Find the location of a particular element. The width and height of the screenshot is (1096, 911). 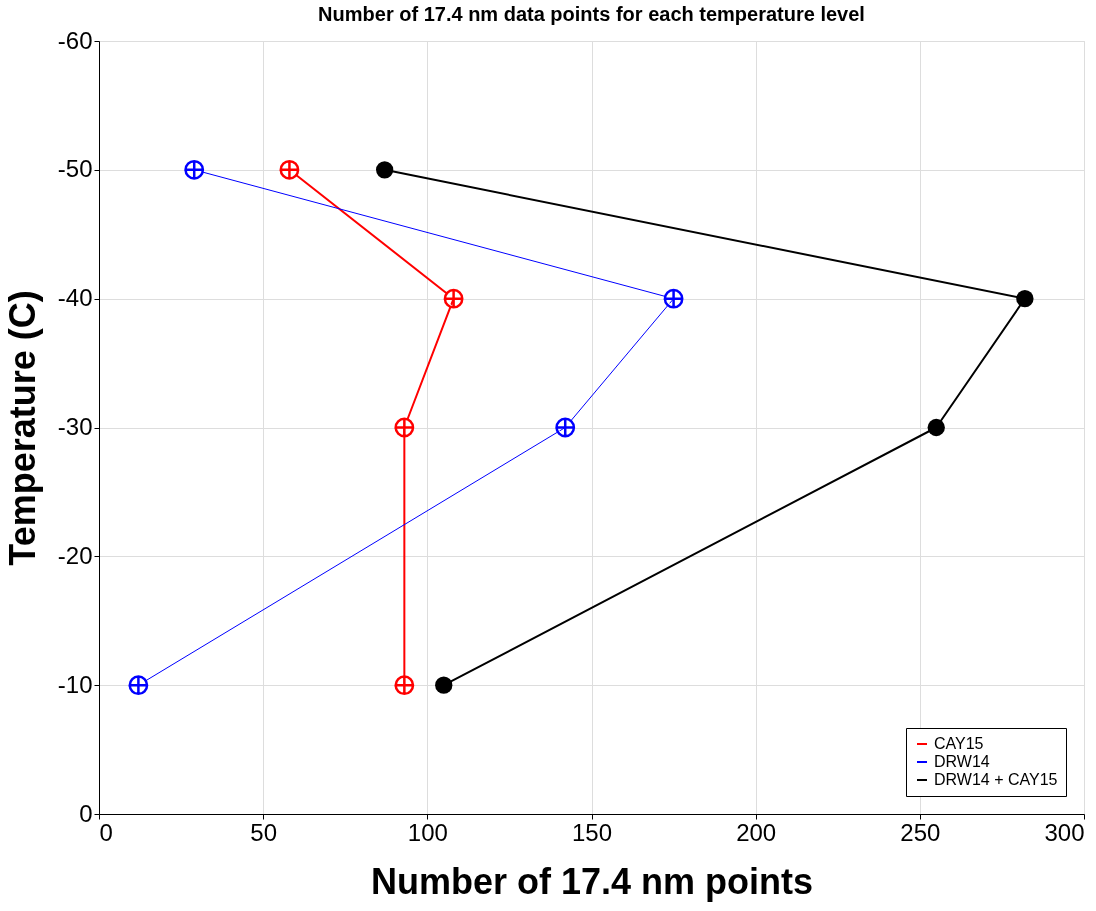

x-tick-label: 100 is located at coordinates (427, 832).